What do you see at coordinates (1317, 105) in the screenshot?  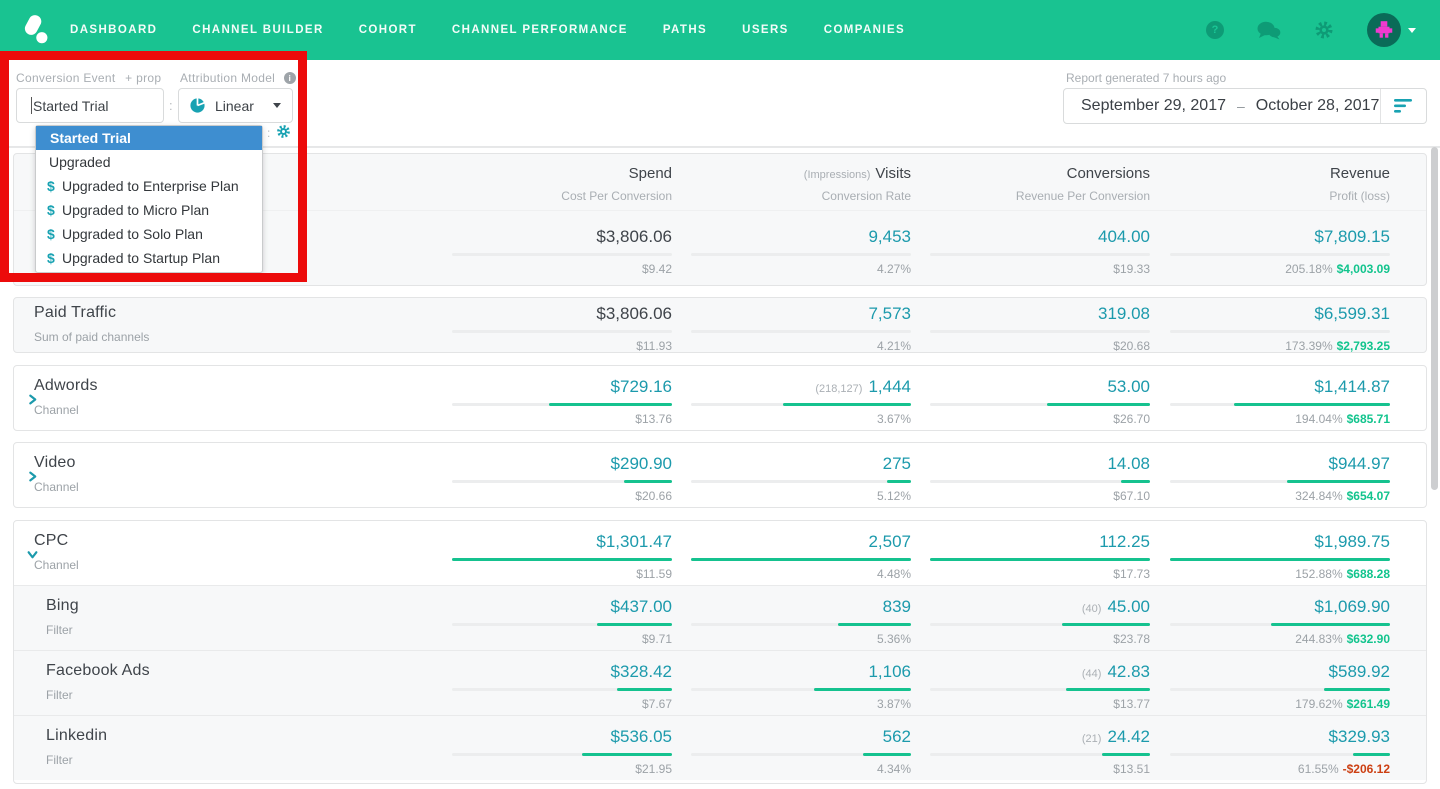 I see `date-range-end: October 28, 2017` at bounding box center [1317, 105].